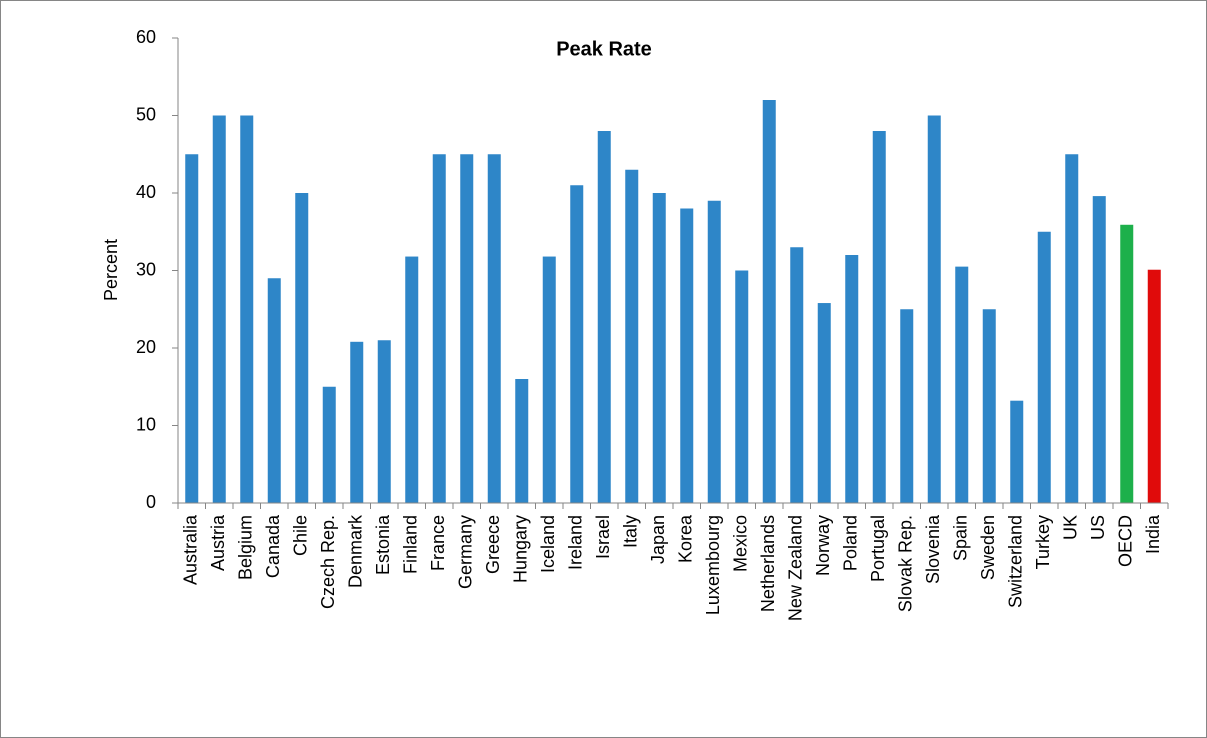 The image size is (1207, 738). What do you see at coordinates (851, 543) in the screenshot?
I see `x-tick-label: Poland` at bounding box center [851, 543].